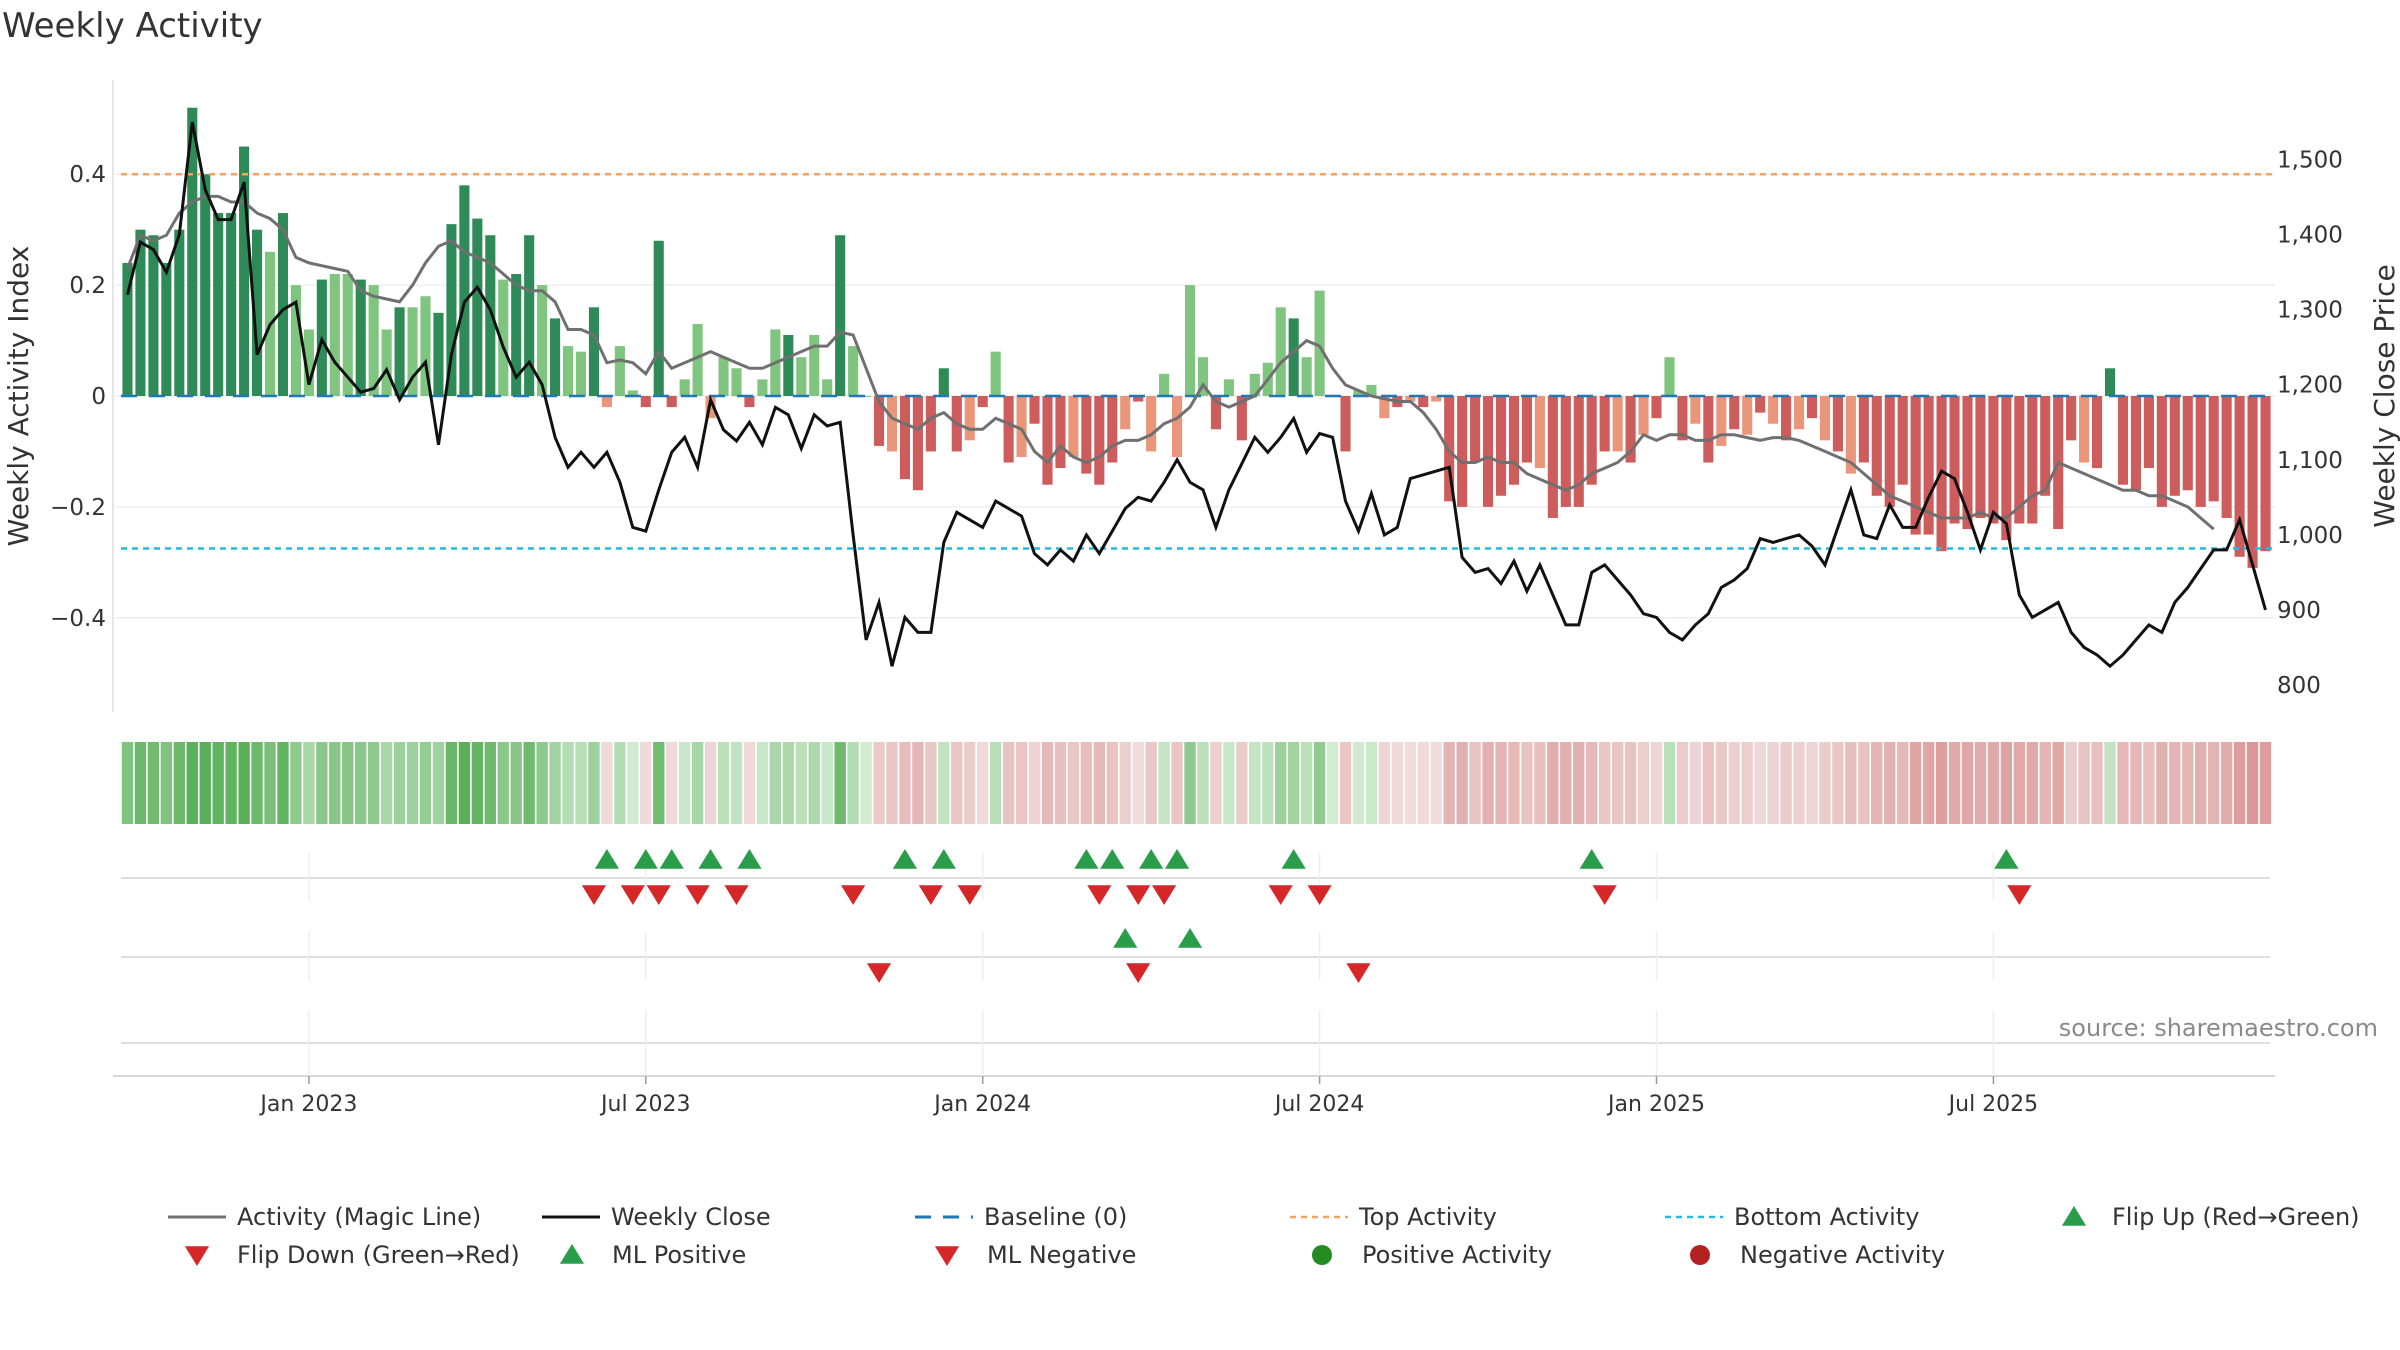  What do you see at coordinates (645, 1104) in the screenshot?
I see `x-tick-label: Jul 2023` at bounding box center [645, 1104].